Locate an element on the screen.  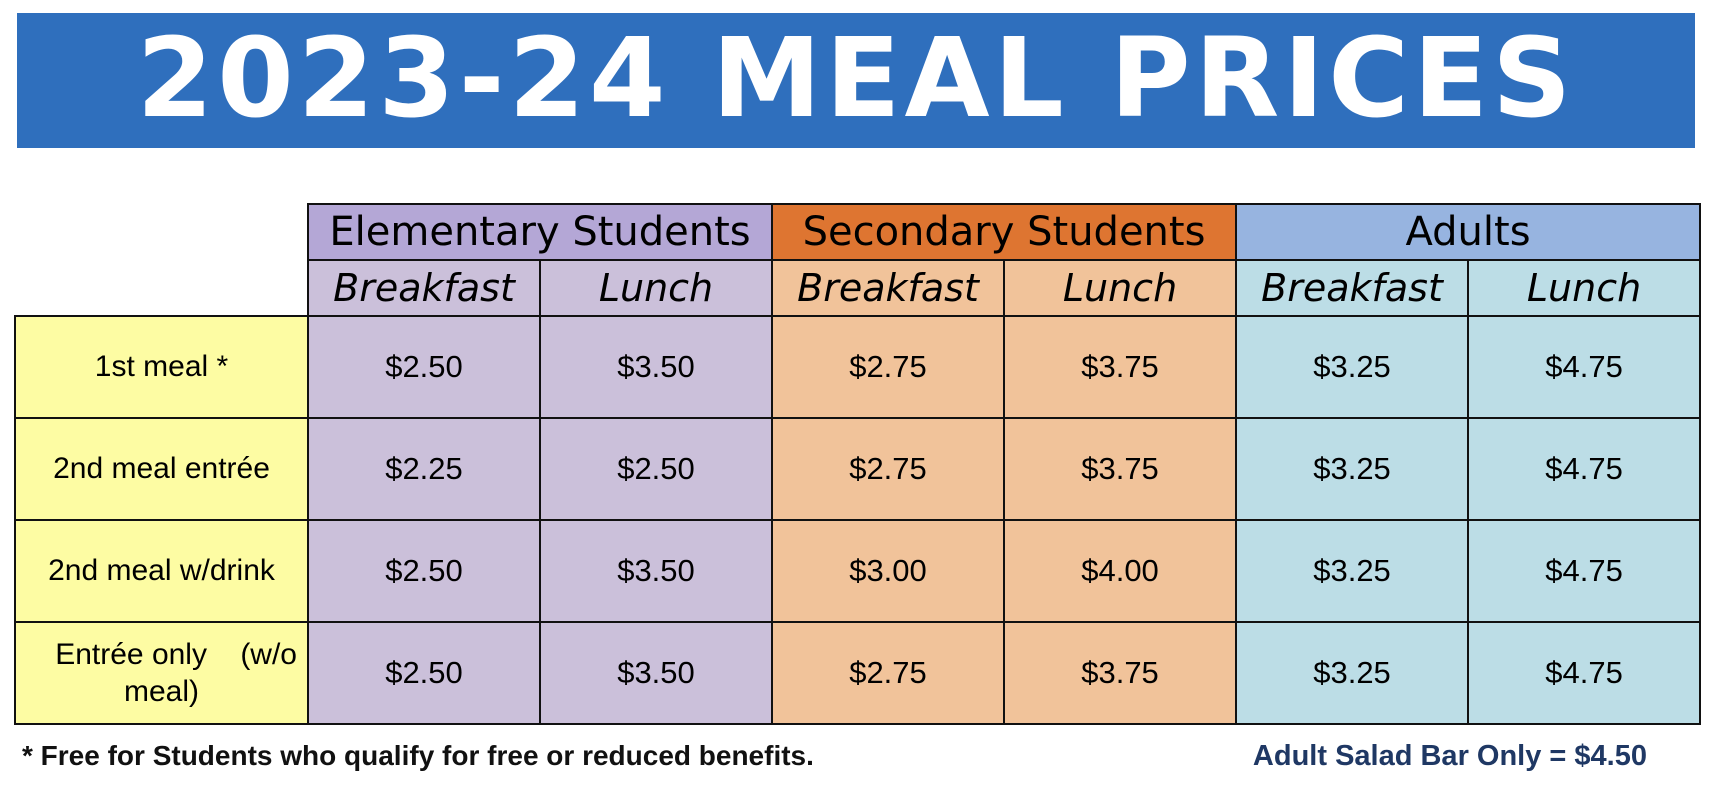
row-label: 2nd meal entrée is located at coordinates (161, 469).